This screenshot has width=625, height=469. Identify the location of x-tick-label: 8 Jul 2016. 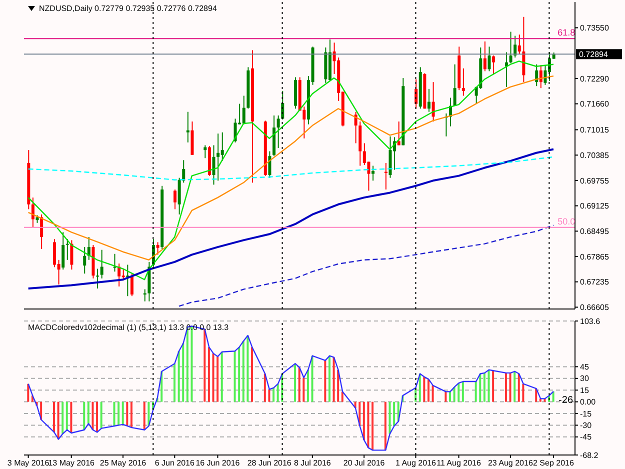
(313, 463).